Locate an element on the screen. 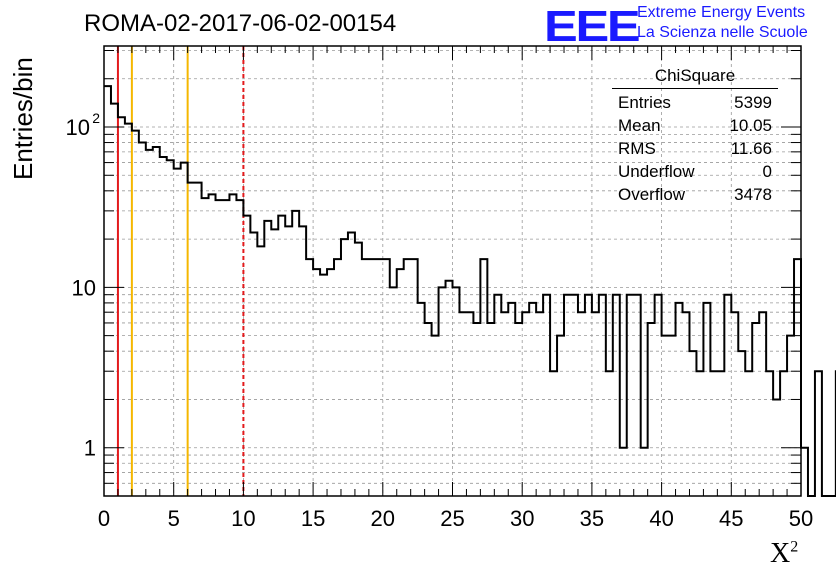 The height and width of the screenshot is (572, 836). x-tick-label: 20 is located at coordinates (383, 518).